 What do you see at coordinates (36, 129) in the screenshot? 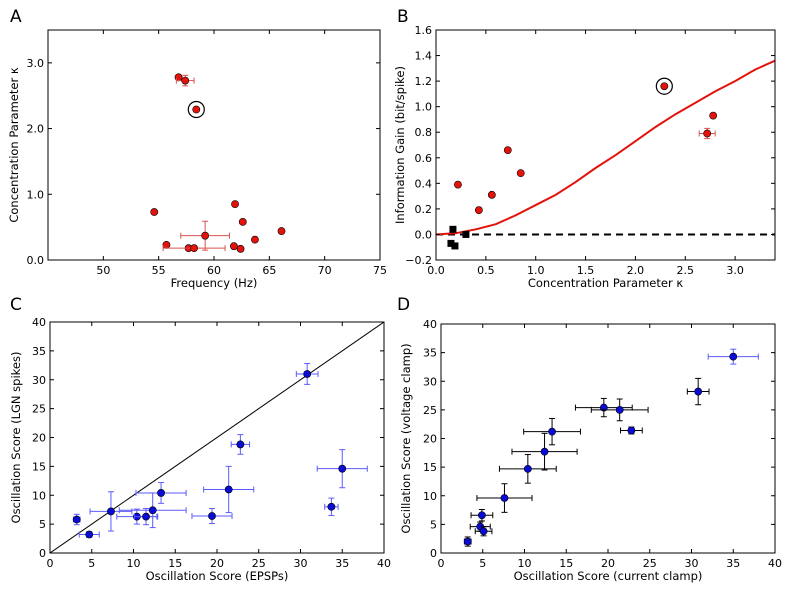
I see `y-tick-label: 2.0` at bounding box center [36, 129].